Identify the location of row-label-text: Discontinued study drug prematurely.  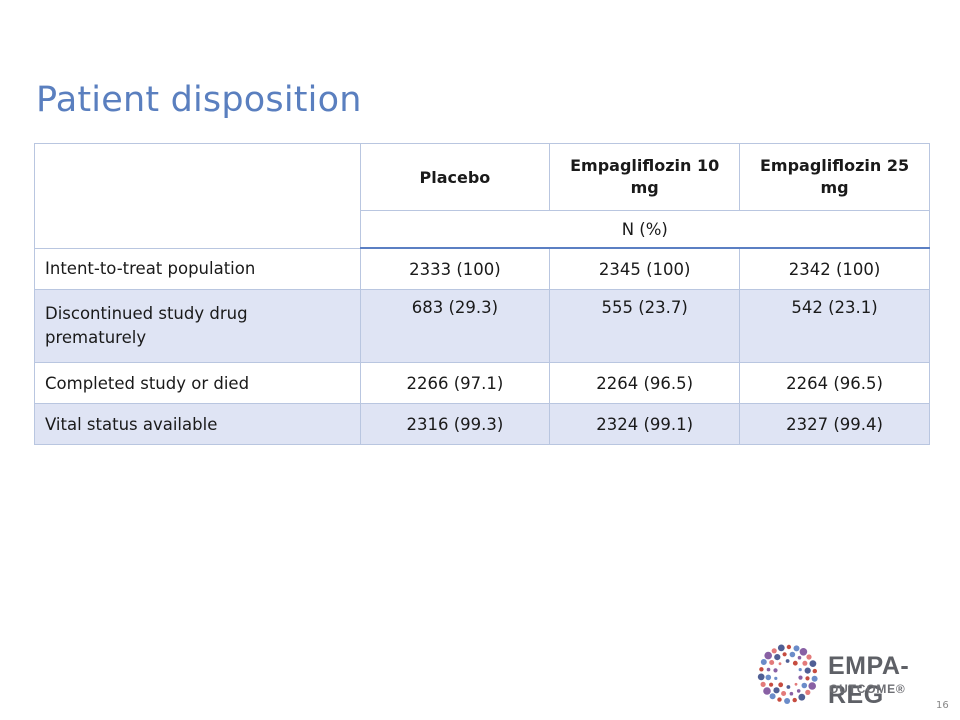
(146, 325).